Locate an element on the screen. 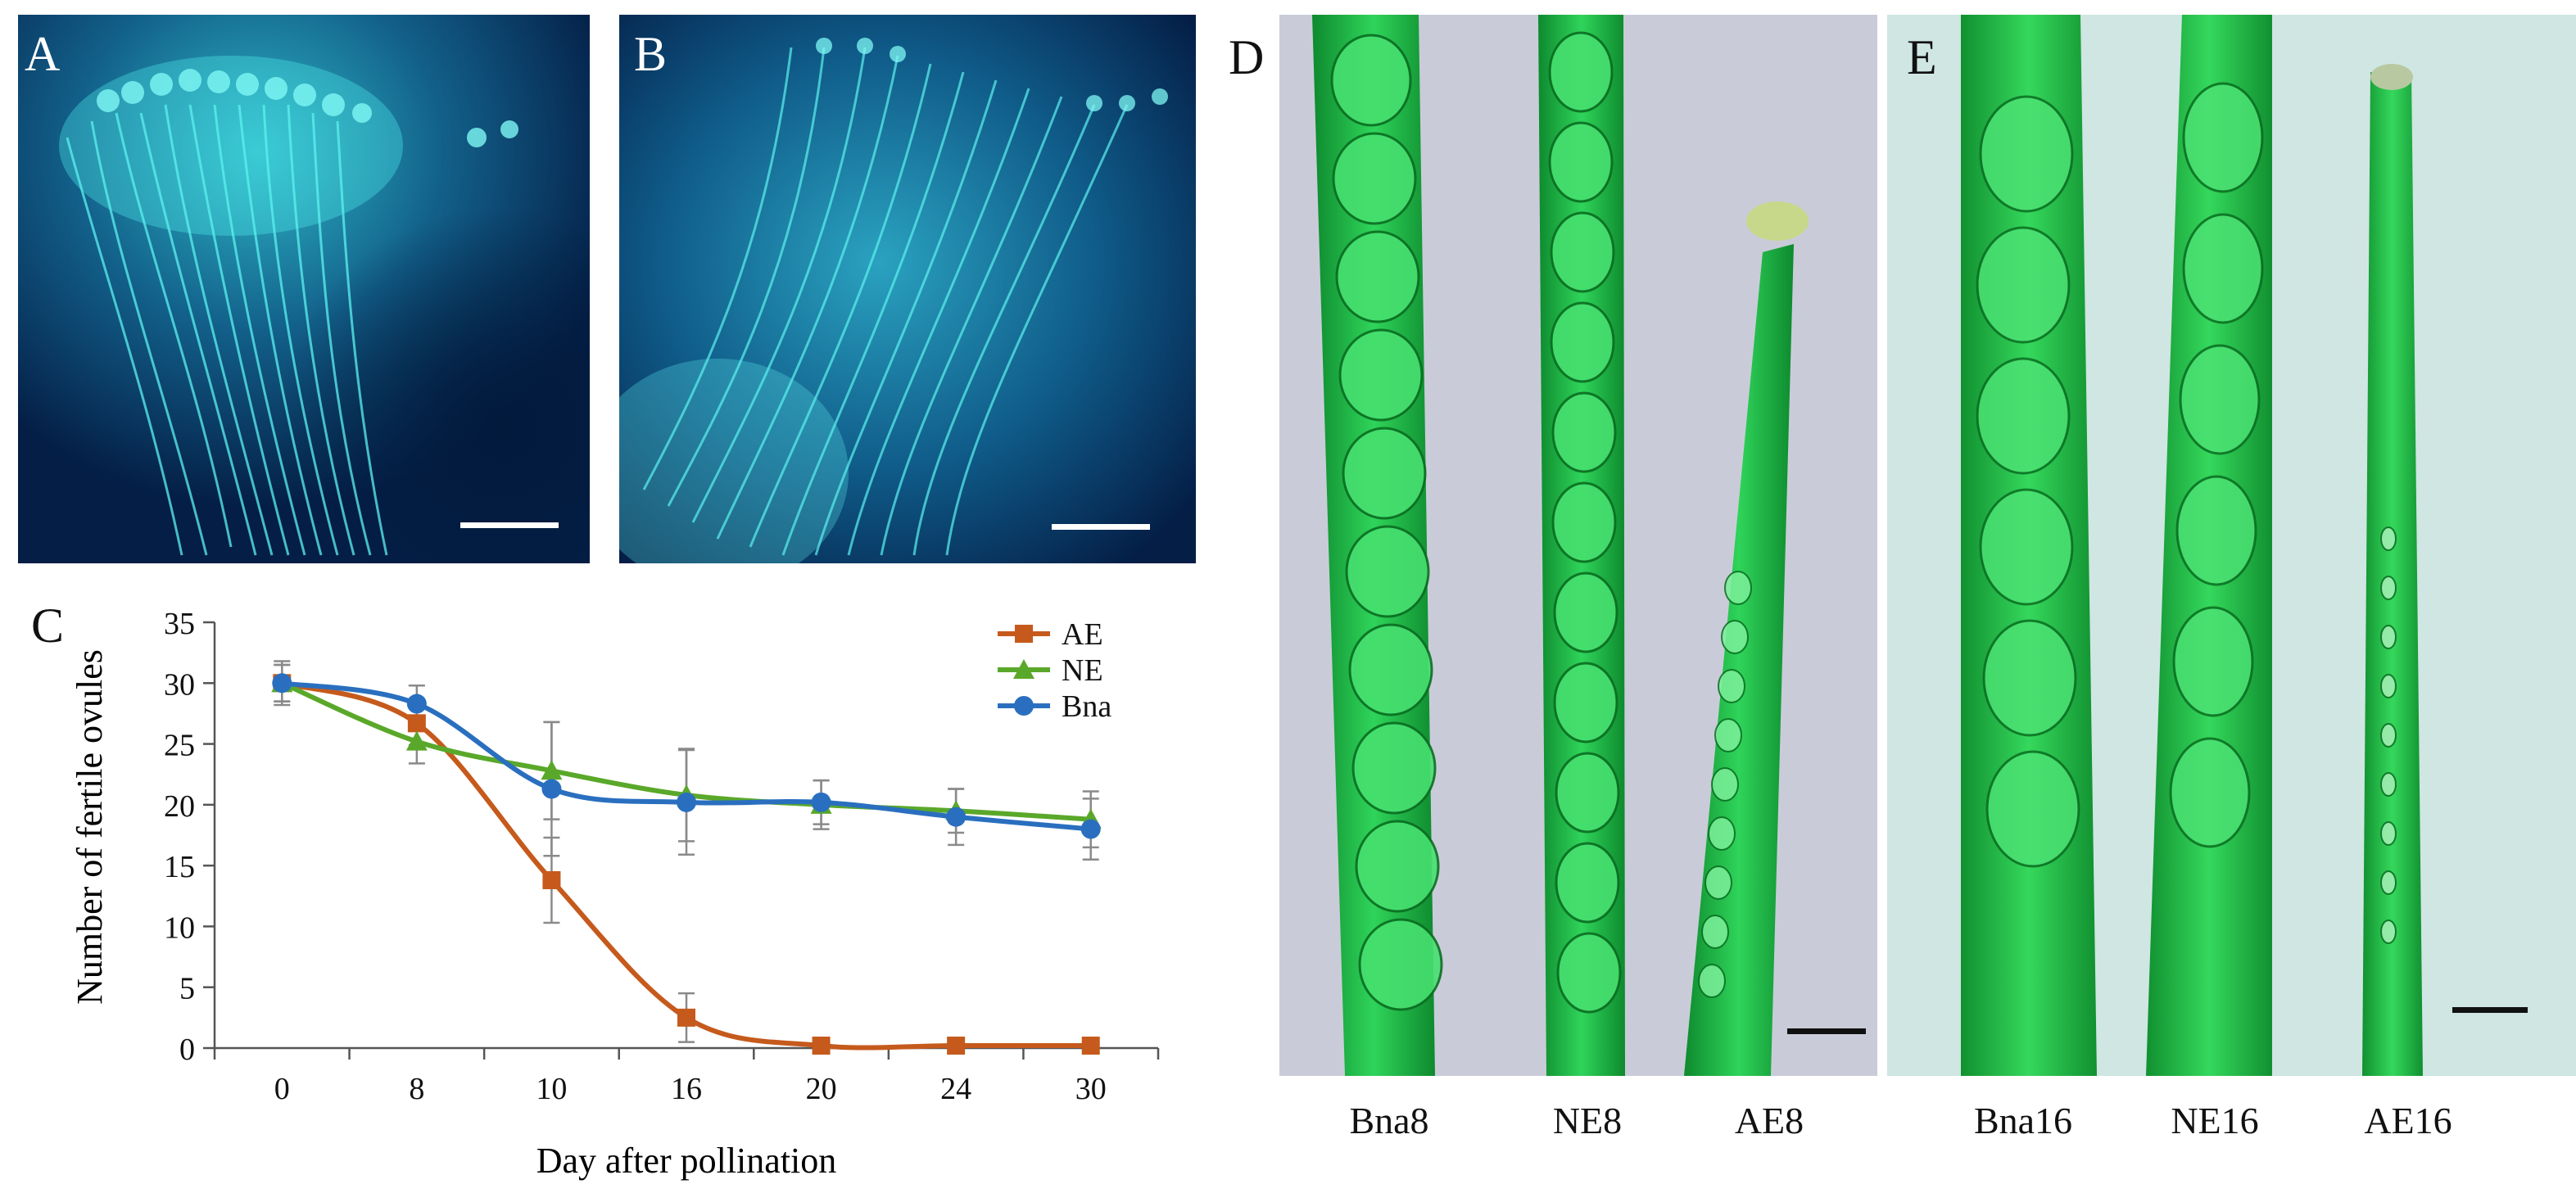 The width and height of the screenshot is (2576, 1202). x-tick-label: 10 is located at coordinates (551, 1089).